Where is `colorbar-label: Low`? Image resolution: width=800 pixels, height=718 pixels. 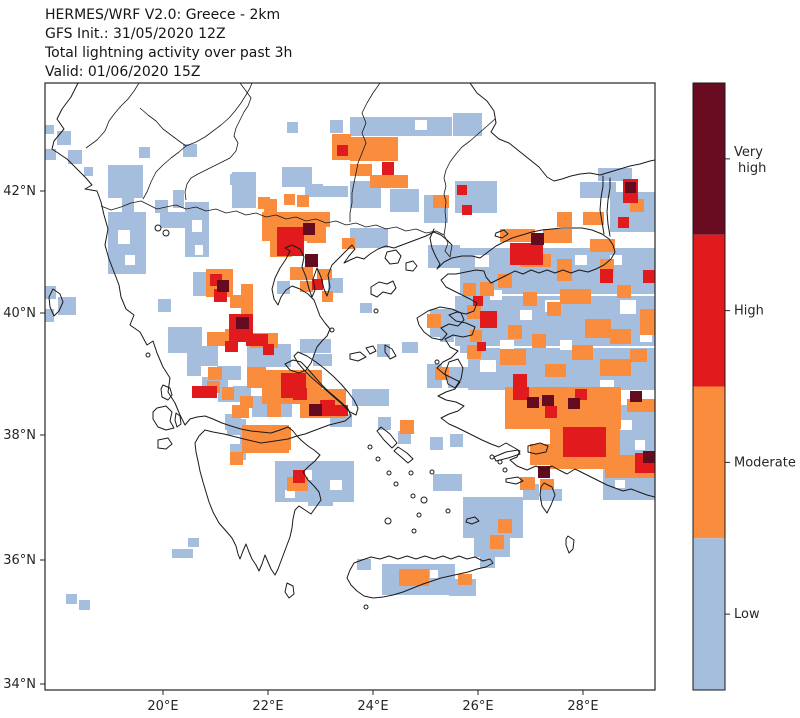 colorbar-label: Low is located at coordinates (747, 614).